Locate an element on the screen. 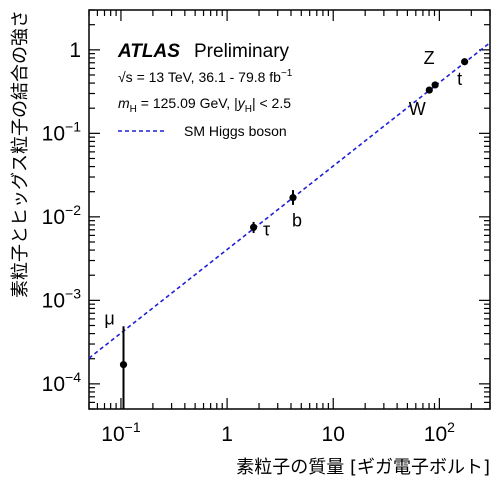 This screenshot has height=485, width=500. point-label: τ is located at coordinates (266, 229).